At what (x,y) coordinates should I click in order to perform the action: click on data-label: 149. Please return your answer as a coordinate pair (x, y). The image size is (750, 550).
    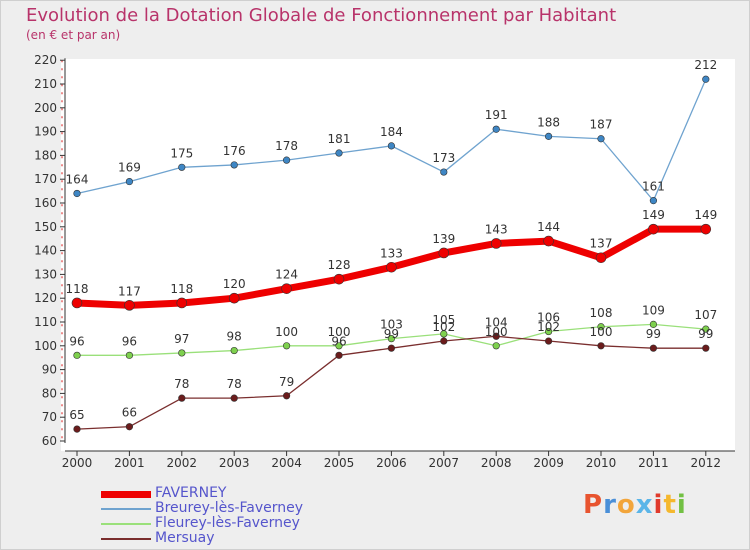
    Looking at the image, I should click on (653, 215).